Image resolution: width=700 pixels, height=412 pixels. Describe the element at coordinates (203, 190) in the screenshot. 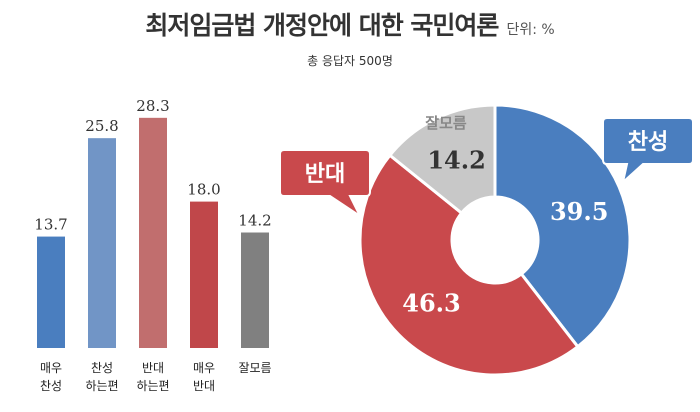

I see `bar-value-label-4: 18.0` at that location.